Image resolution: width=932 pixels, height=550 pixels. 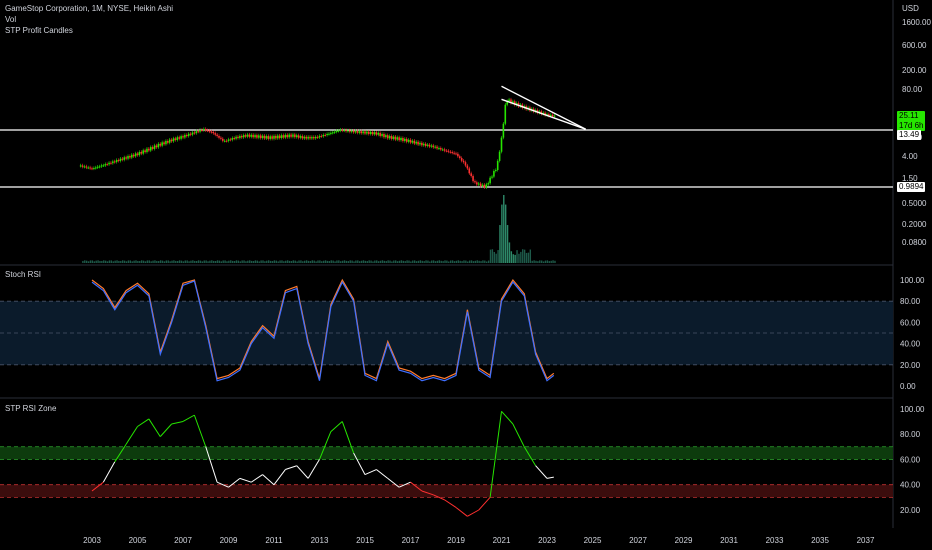 What do you see at coordinates (11, 19) in the screenshot?
I see `volume-label: Vol` at bounding box center [11, 19].